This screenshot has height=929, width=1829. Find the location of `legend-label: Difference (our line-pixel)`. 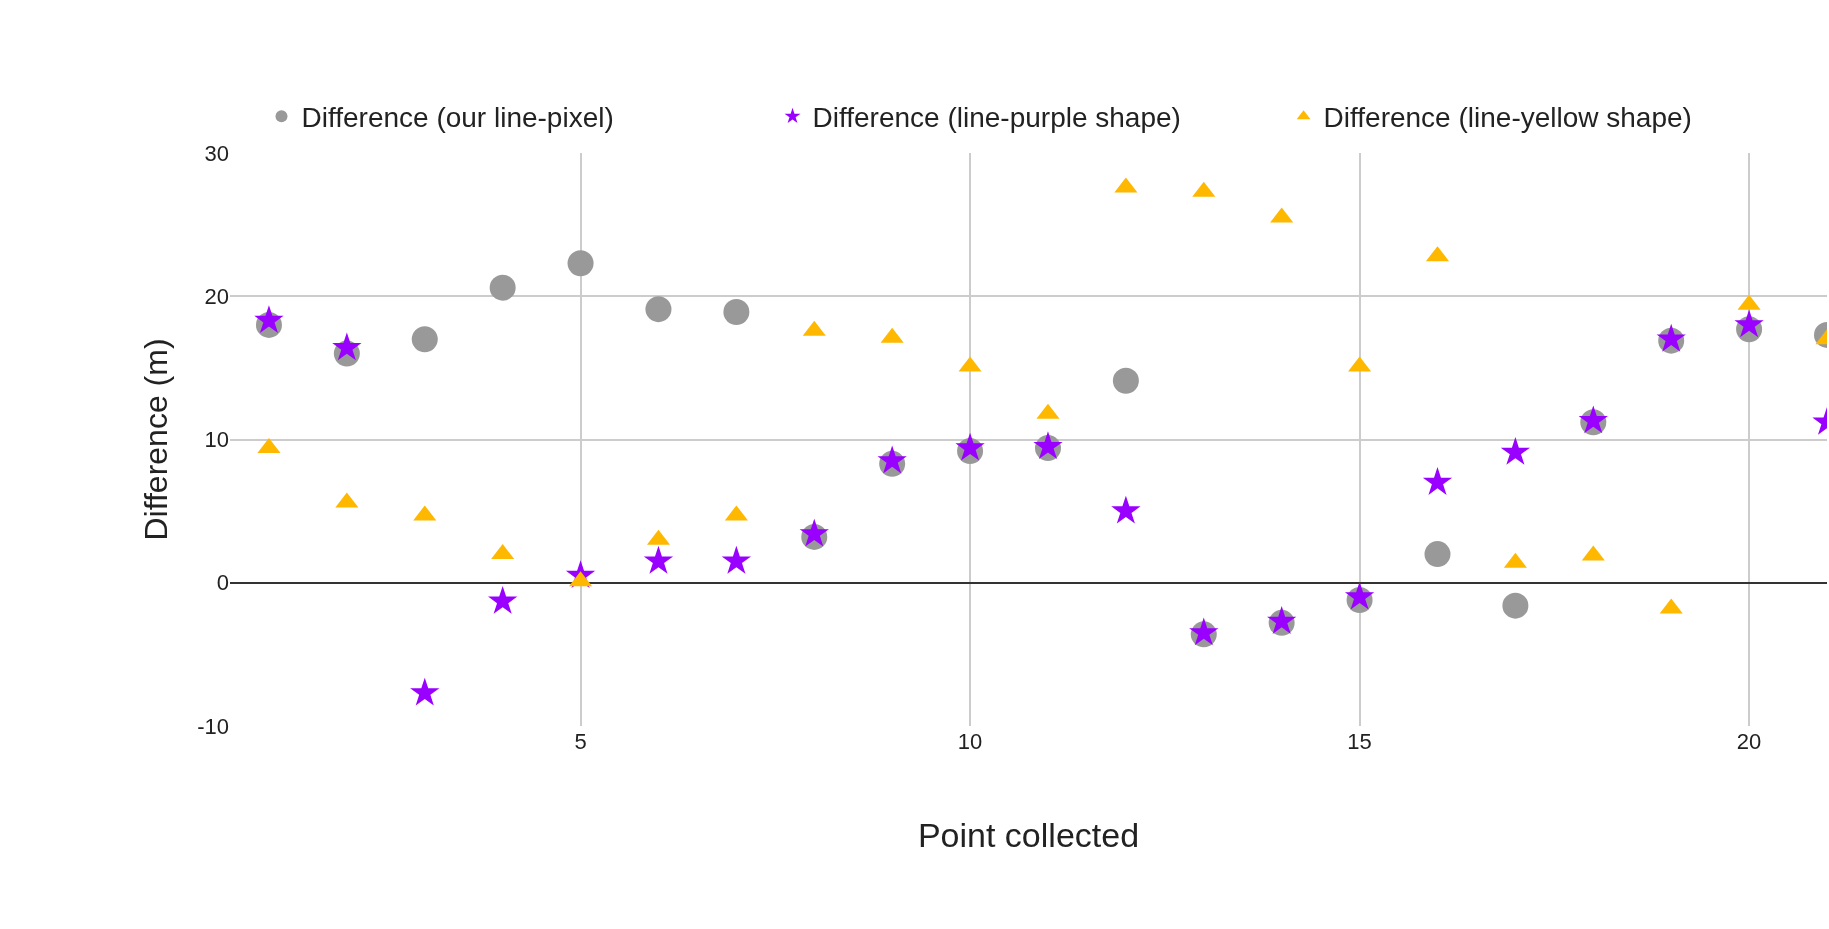

legend-label: Difference (our line-pixel) is located at coordinates (457, 118).